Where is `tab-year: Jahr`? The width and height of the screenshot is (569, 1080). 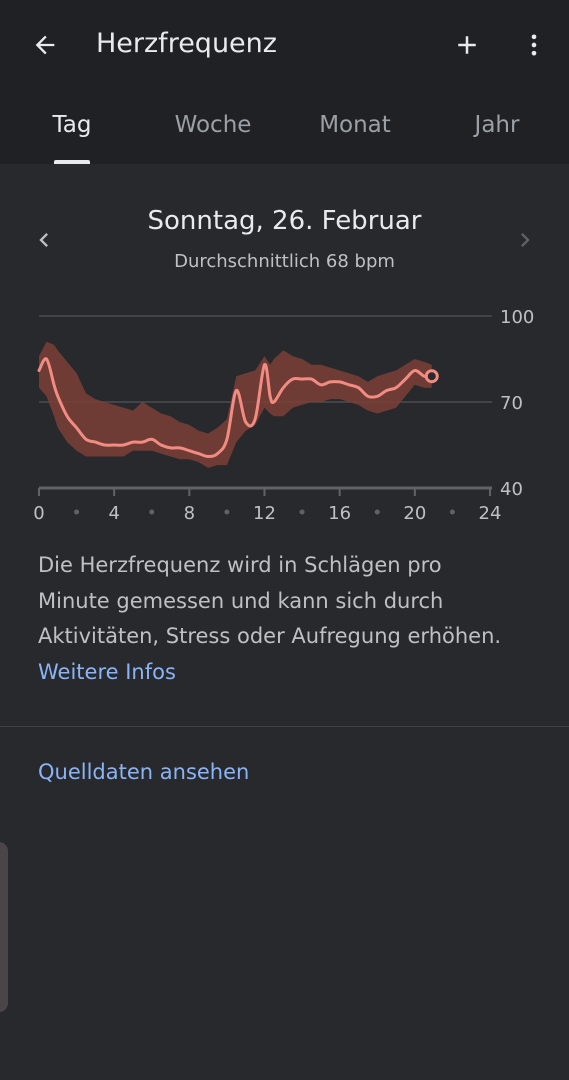
tab-year: Jahr is located at coordinates (497, 125).